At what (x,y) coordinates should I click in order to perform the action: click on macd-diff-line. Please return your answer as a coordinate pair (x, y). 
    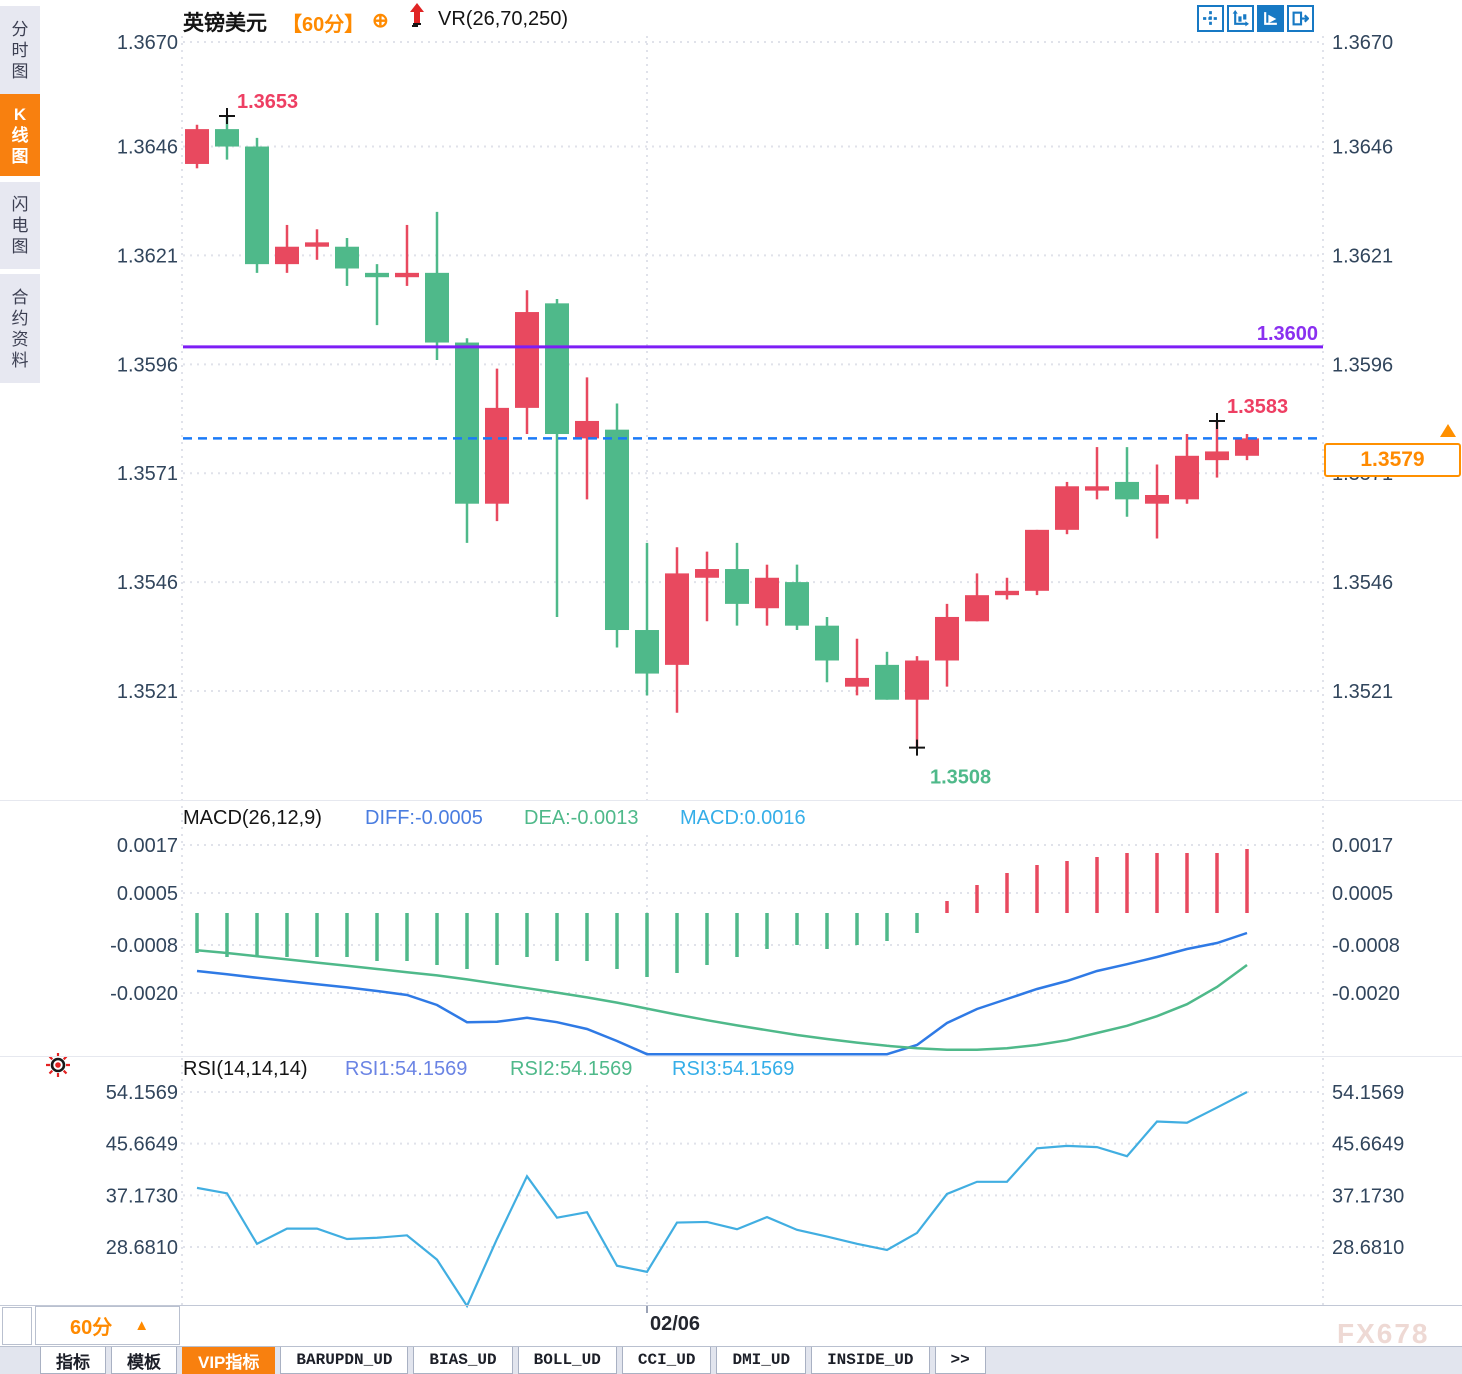
    Looking at the image, I should click on (722, 993).